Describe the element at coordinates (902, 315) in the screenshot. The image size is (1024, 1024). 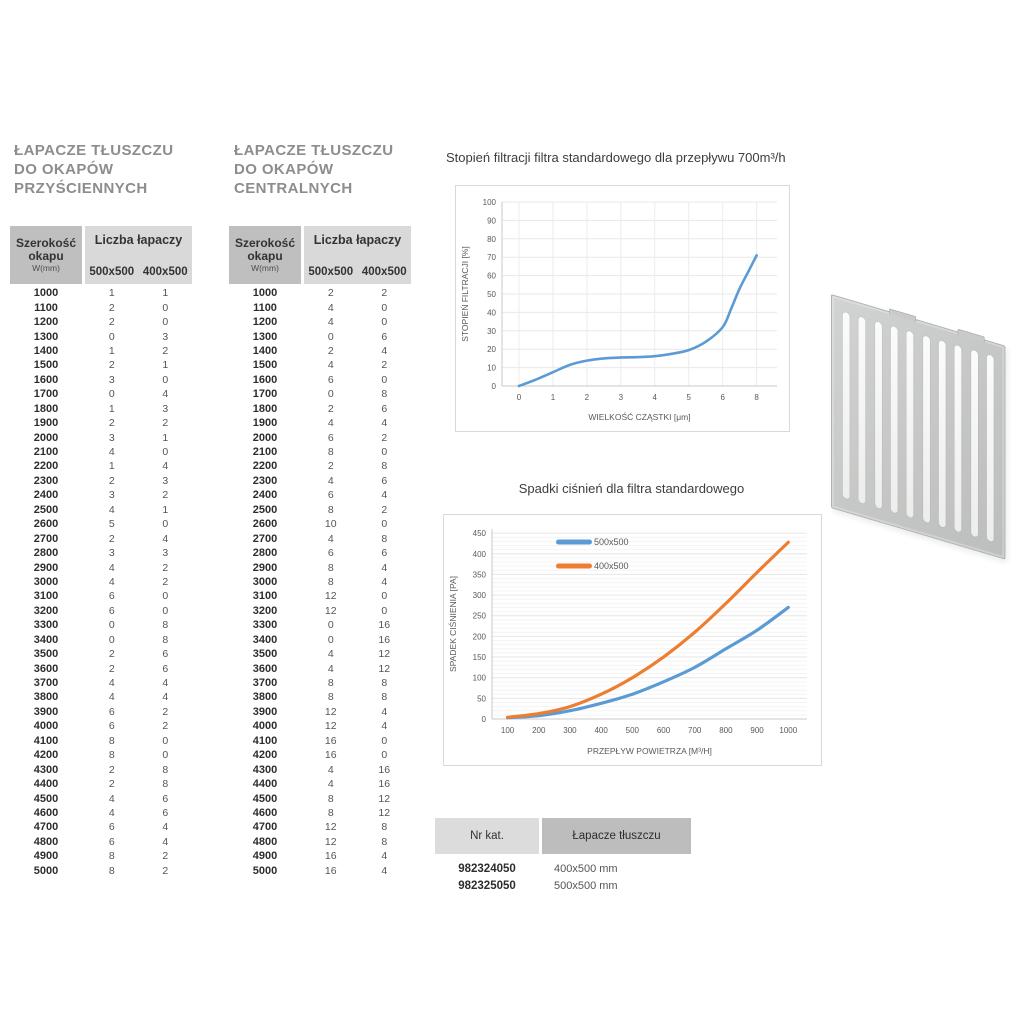
I see `filter-mount-tab` at that location.